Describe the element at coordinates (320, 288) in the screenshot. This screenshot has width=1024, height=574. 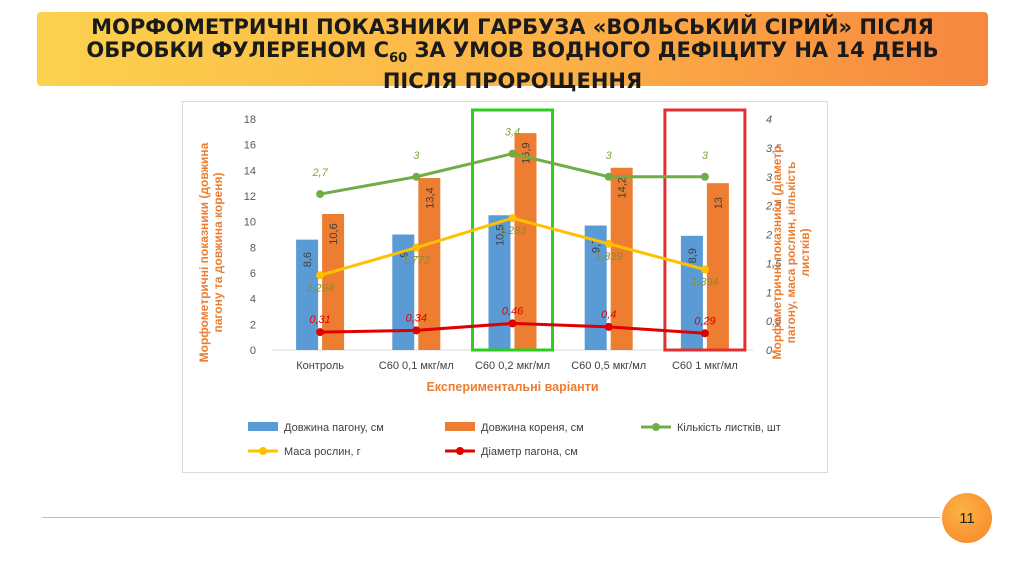
I see `point-data-label: 1,294` at that location.